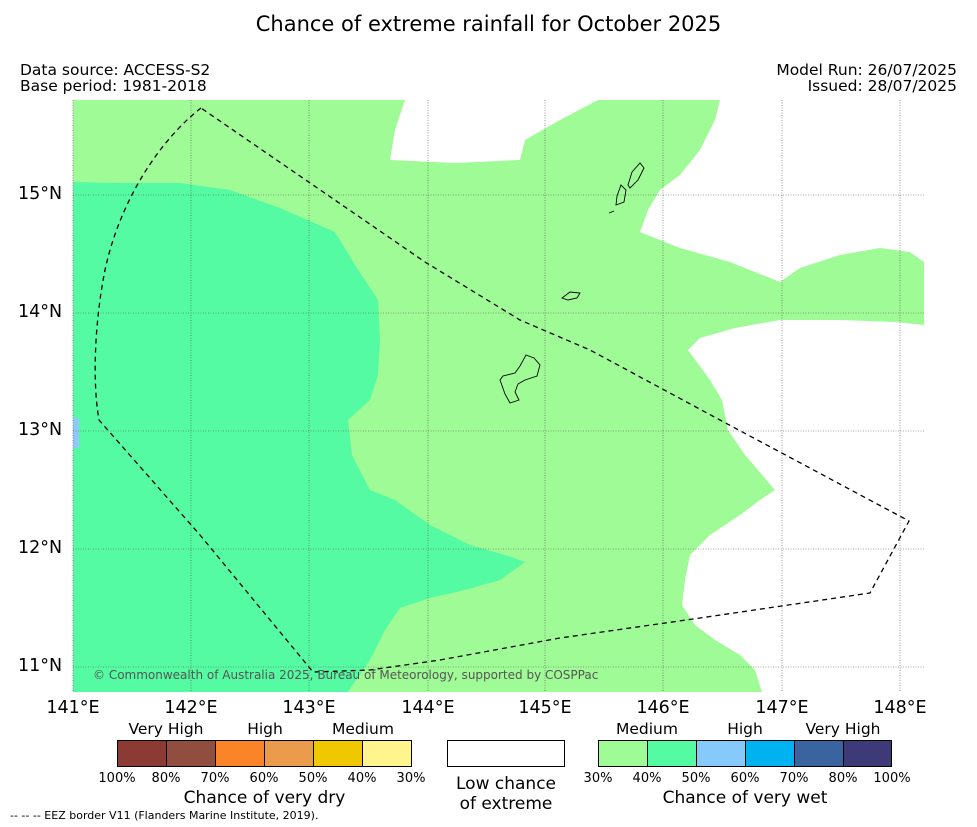  Describe the element at coordinates (362, 778) in the screenshot. I see `dry-tick: 40%` at that location.